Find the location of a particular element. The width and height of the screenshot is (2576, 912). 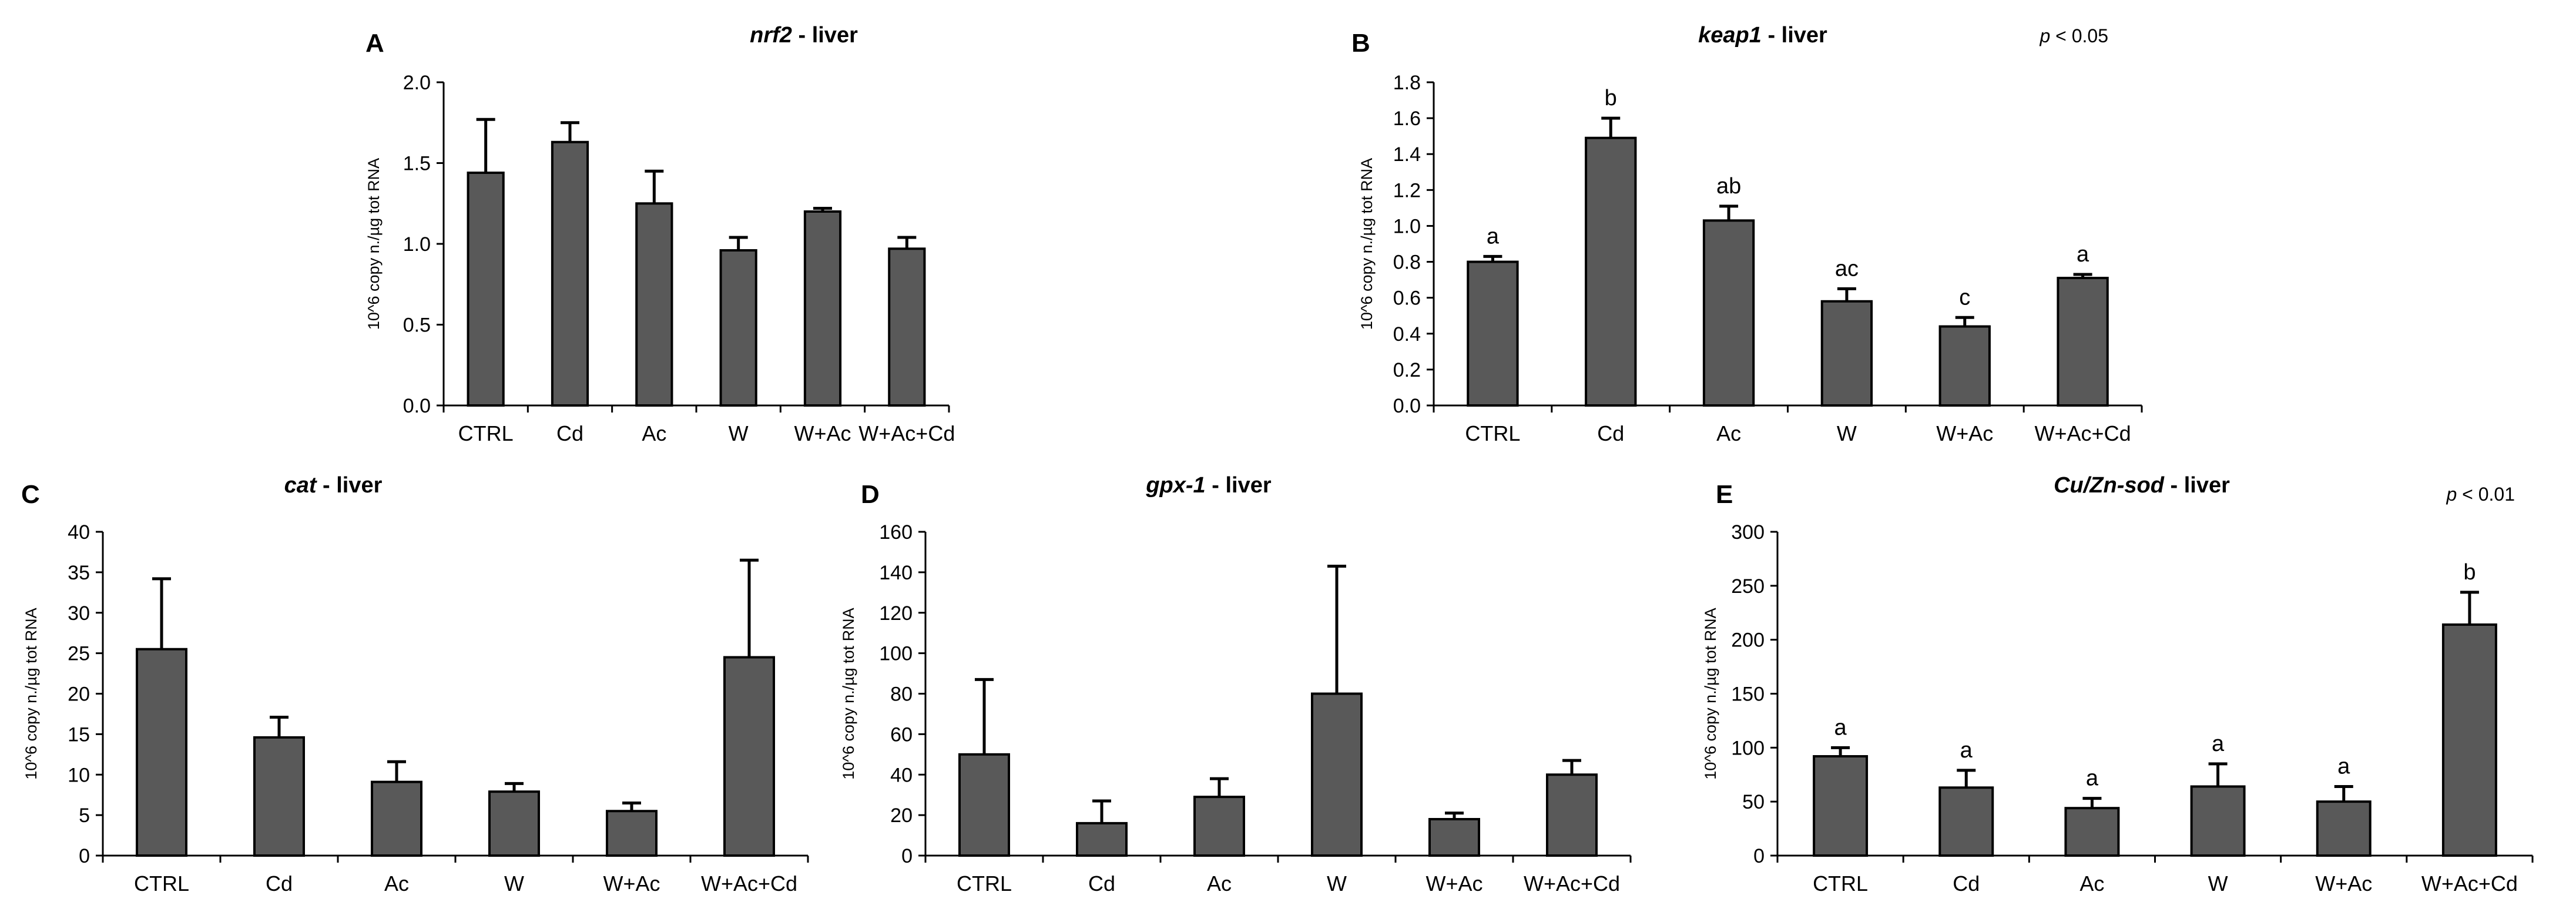

chart-title-gene: keap1 is located at coordinates (1730, 35).